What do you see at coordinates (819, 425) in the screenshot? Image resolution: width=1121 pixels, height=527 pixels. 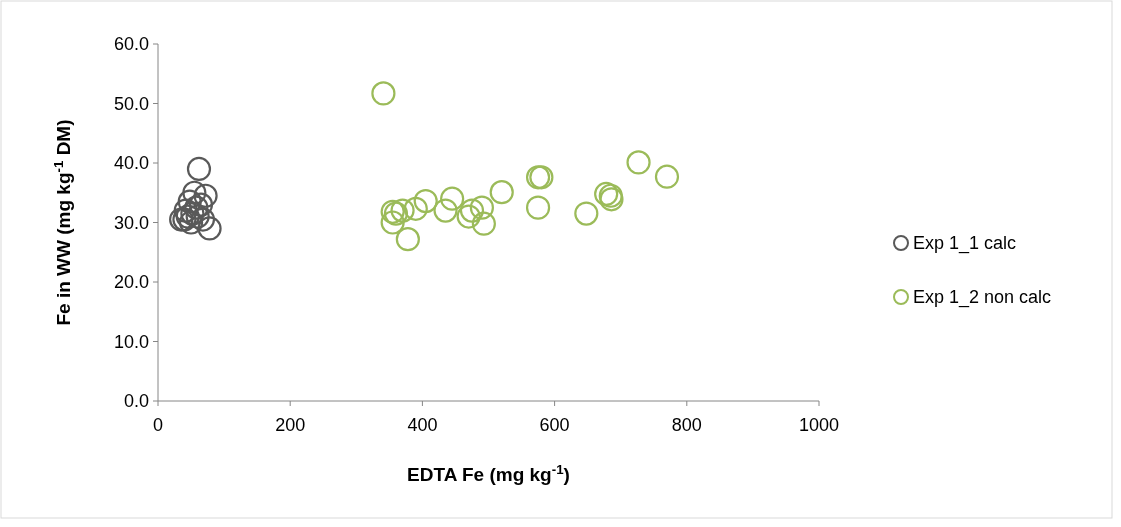 I see `x-tick-label: 1000` at bounding box center [819, 425].